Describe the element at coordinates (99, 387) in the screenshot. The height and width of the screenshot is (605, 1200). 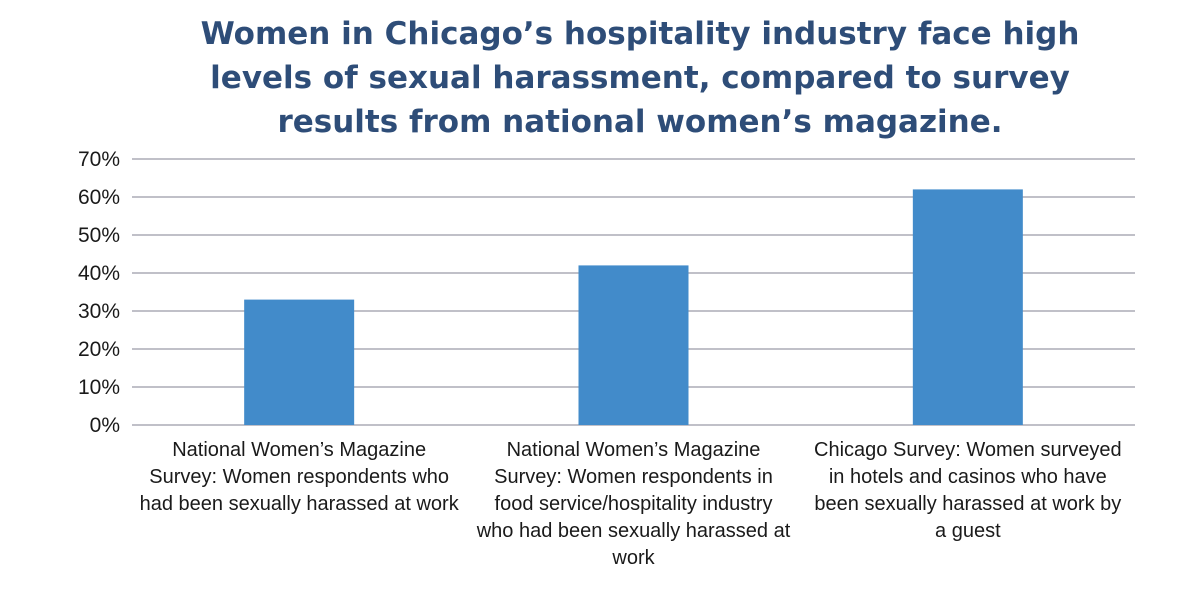
I see `y-tick-label: 10%` at that location.